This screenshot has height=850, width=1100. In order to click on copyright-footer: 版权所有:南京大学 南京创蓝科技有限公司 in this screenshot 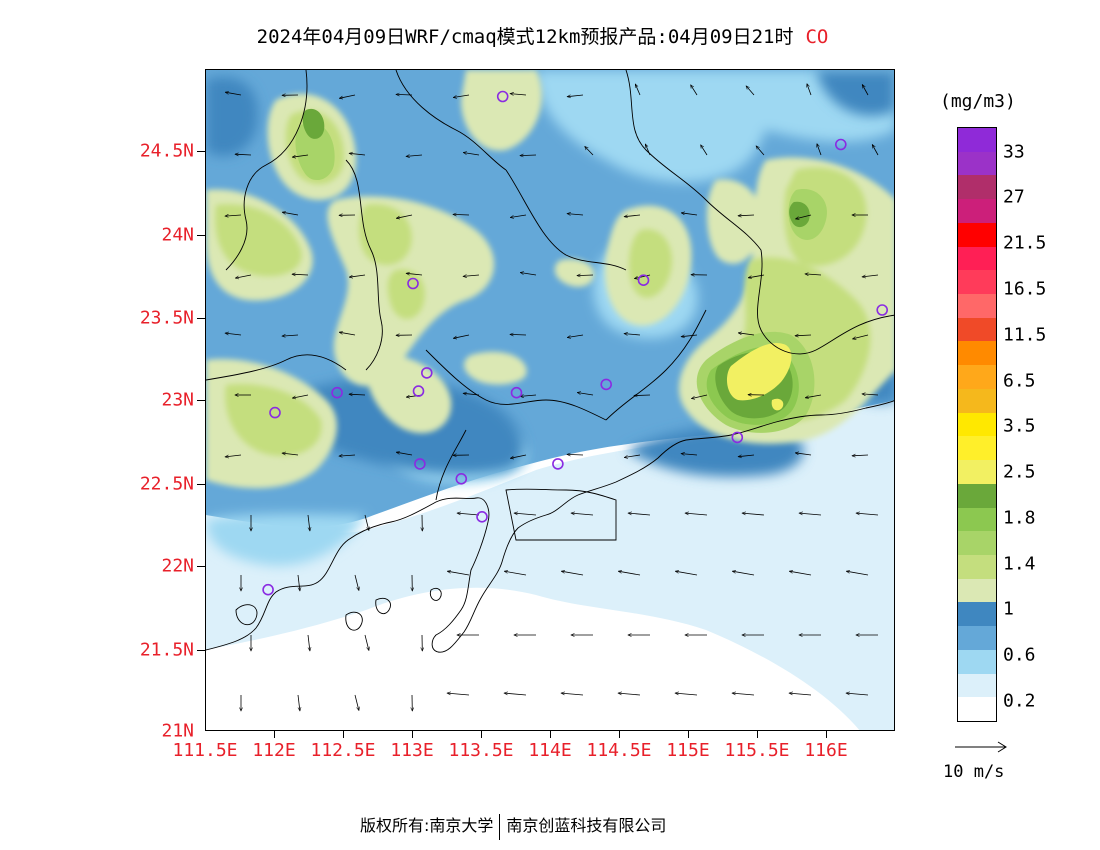, I will do `click(513, 826)`.